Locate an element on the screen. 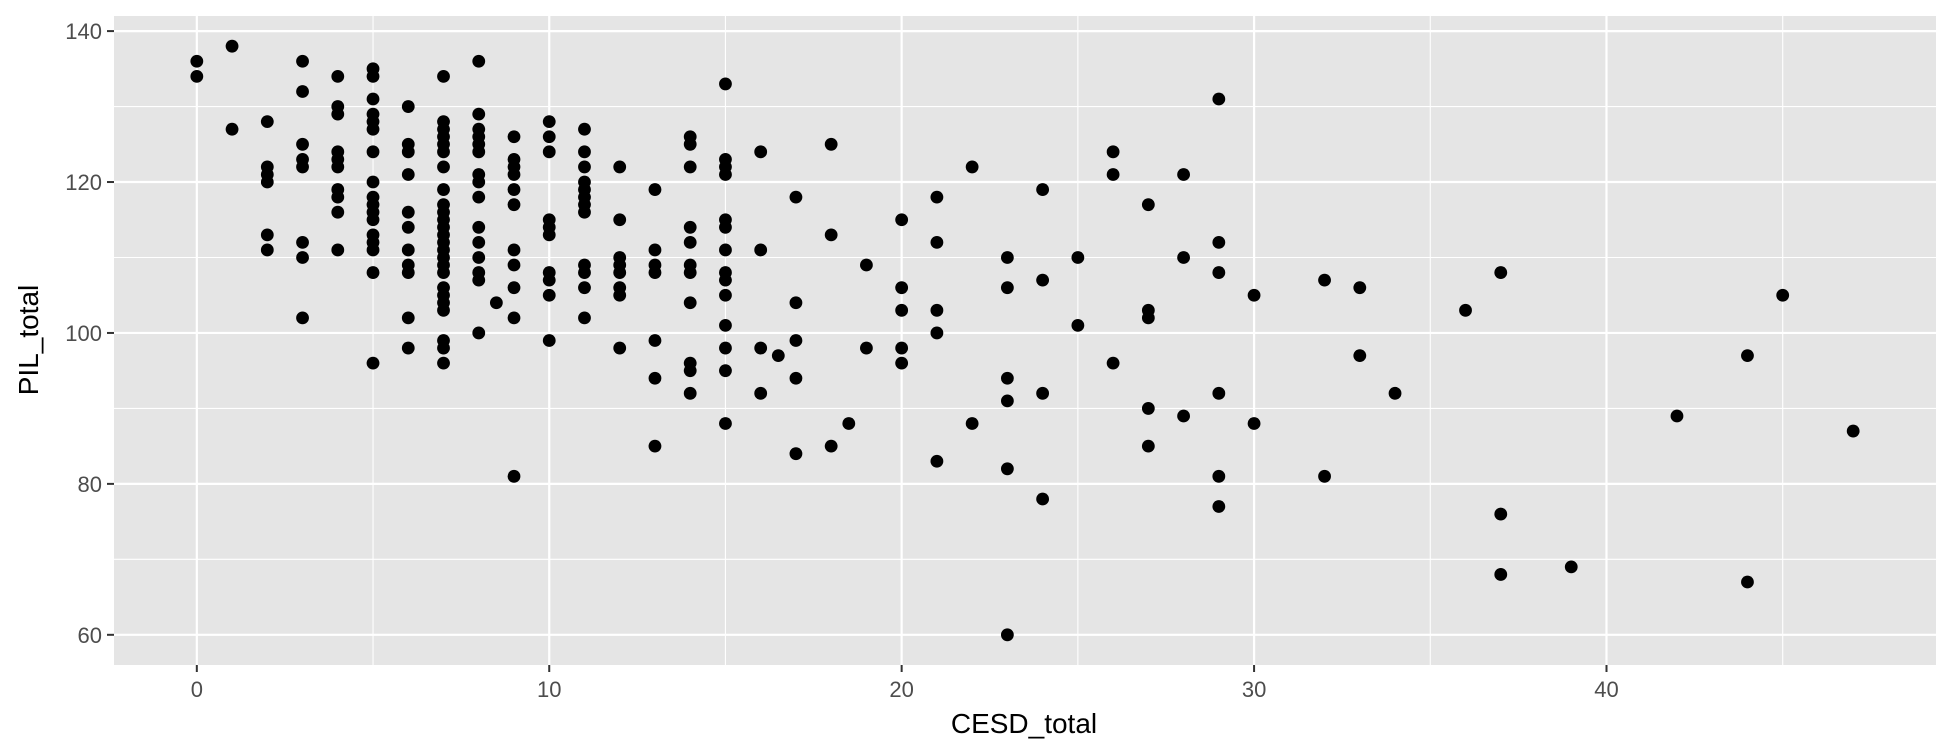 The image size is (1944, 756). y-axis: 60 80 100 120 140 is located at coordinates (89, 333).